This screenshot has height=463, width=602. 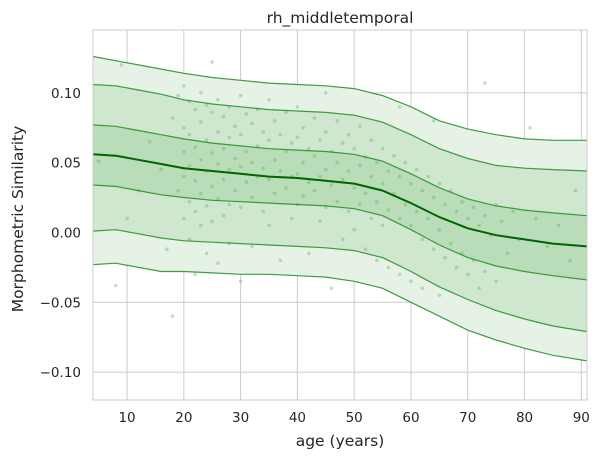 I want to click on x-tick-label: 10, so click(x=126, y=418).